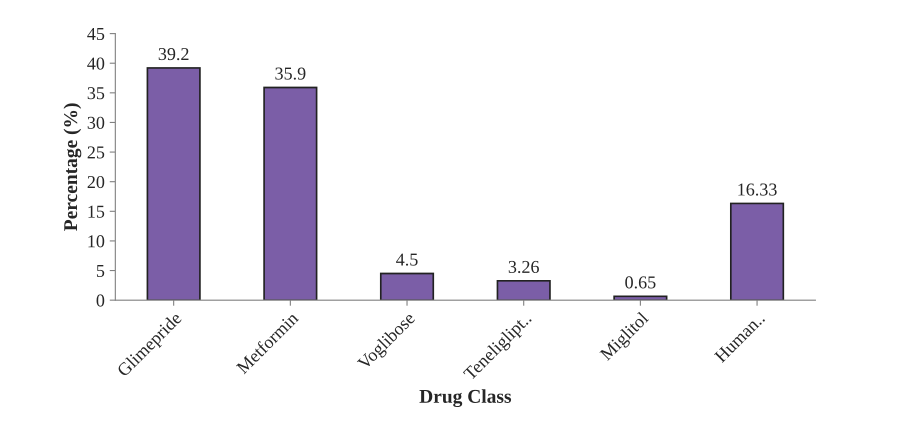 The image size is (901, 448). What do you see at coordinates (96, 122) in the screenshot?
I see `y-tick-label: 30` at bounding box center [96, 122].